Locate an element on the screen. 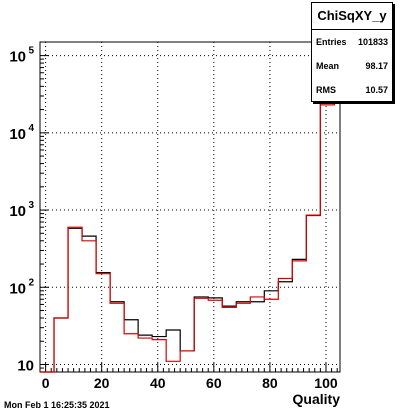 The height and width of the screenshot is (414, 400). y-tick-exponent: 3 is located at coordinates (31, 205).